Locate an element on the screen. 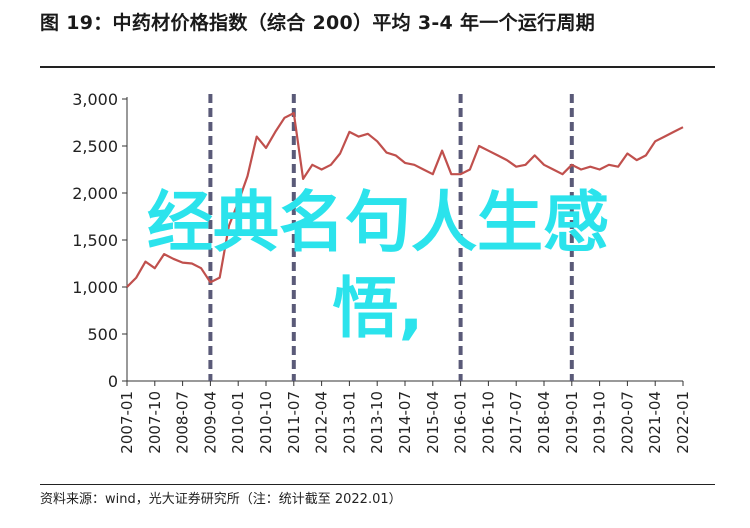 This screenshot has width=750, height=528. x-tick-label: 2013-10 is located at coordinates (377, 422).